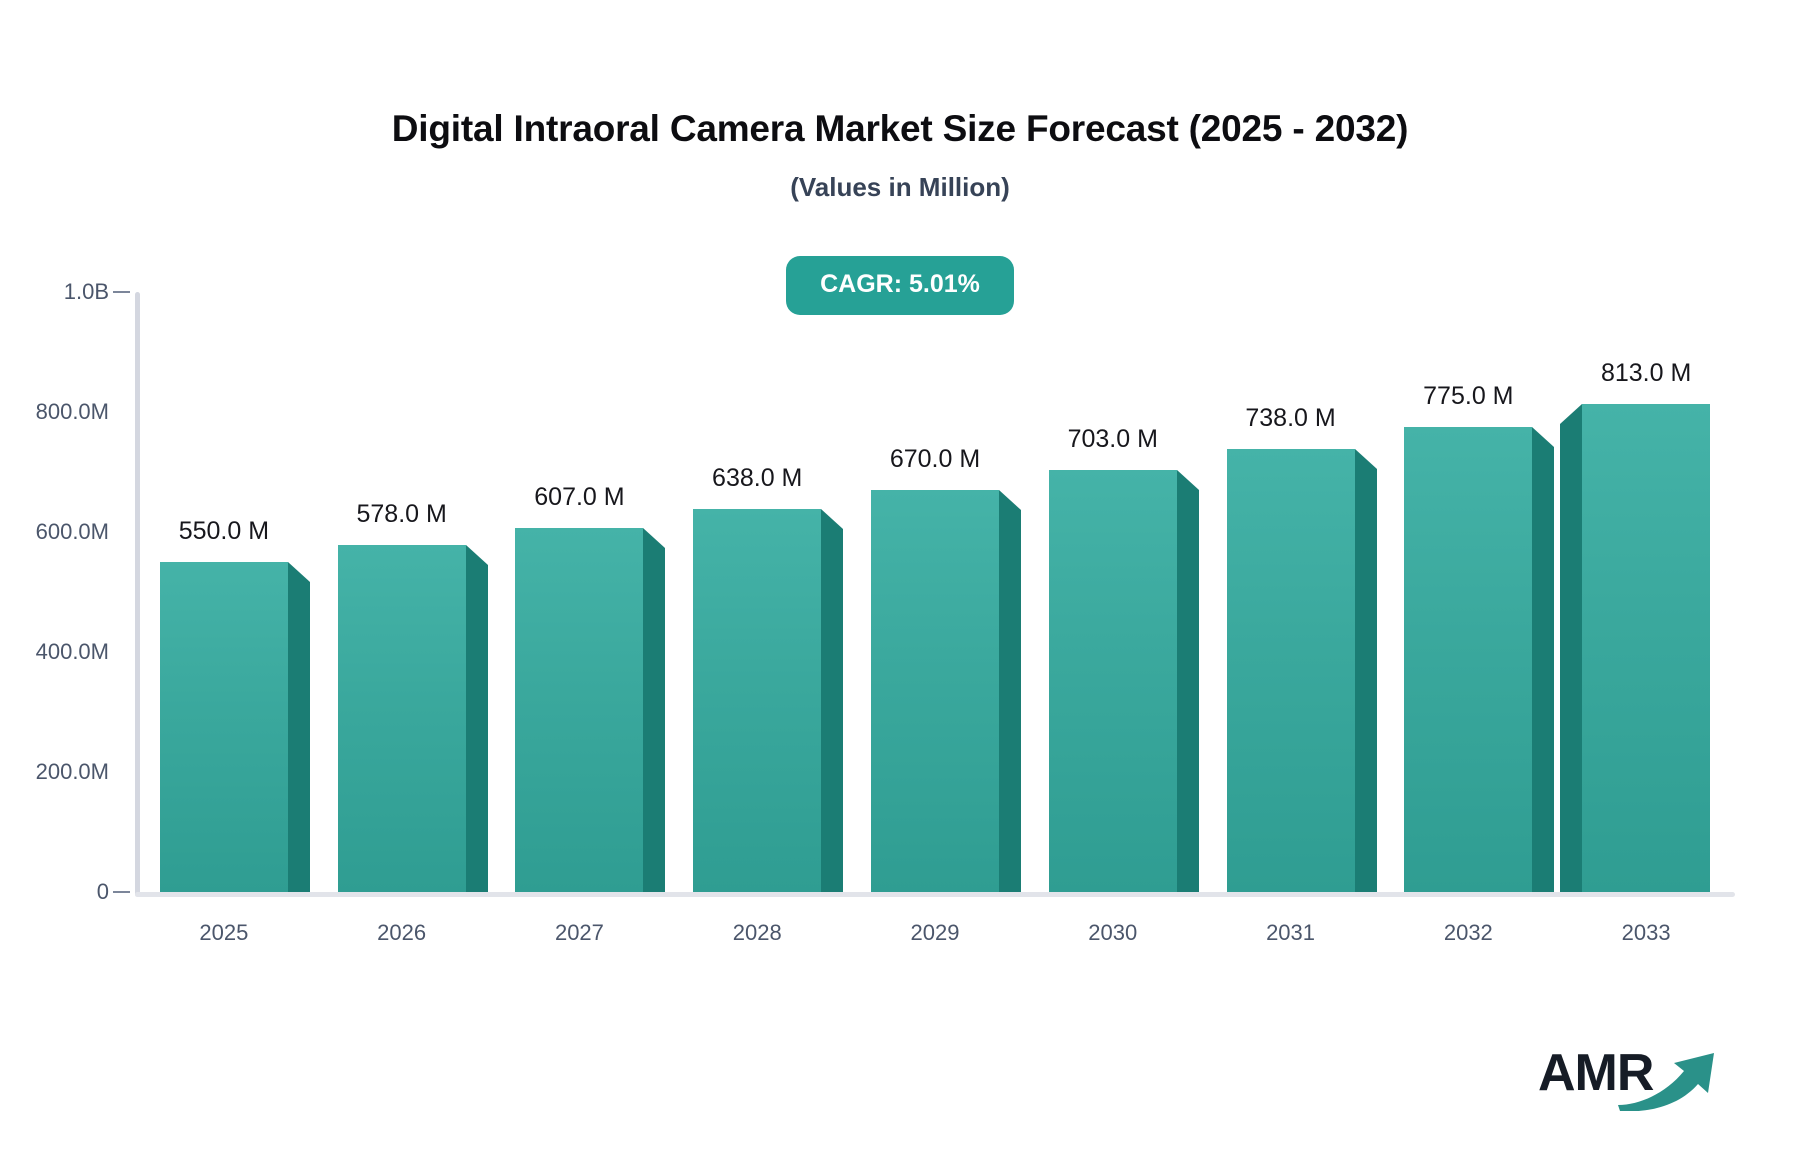  I want to click on x-tick-label: 2030, so click(1113, 932).